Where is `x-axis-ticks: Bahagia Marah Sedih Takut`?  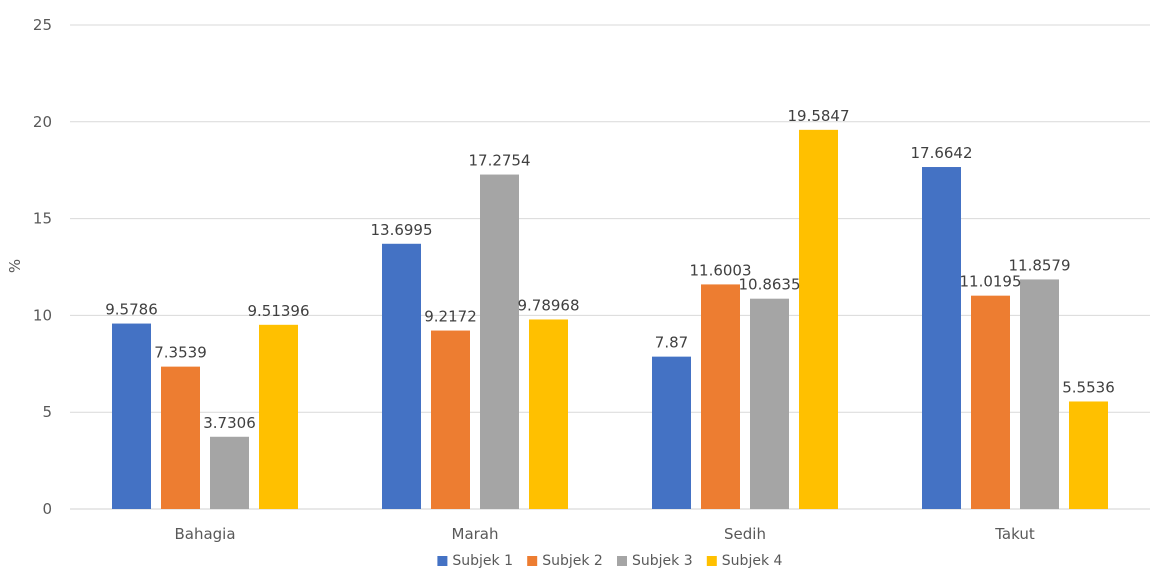
x-axis-ticks: Bahagia Marah Sedih Takut is located at coordinates (604, 534).